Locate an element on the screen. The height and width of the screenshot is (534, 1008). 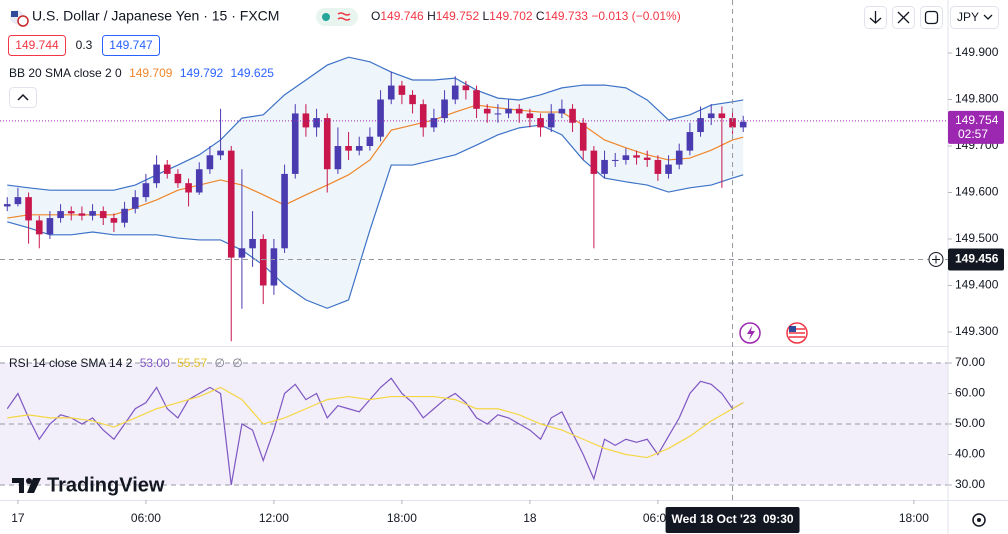
ohlc-value: 149.702 is located at coordinates (511, 16).